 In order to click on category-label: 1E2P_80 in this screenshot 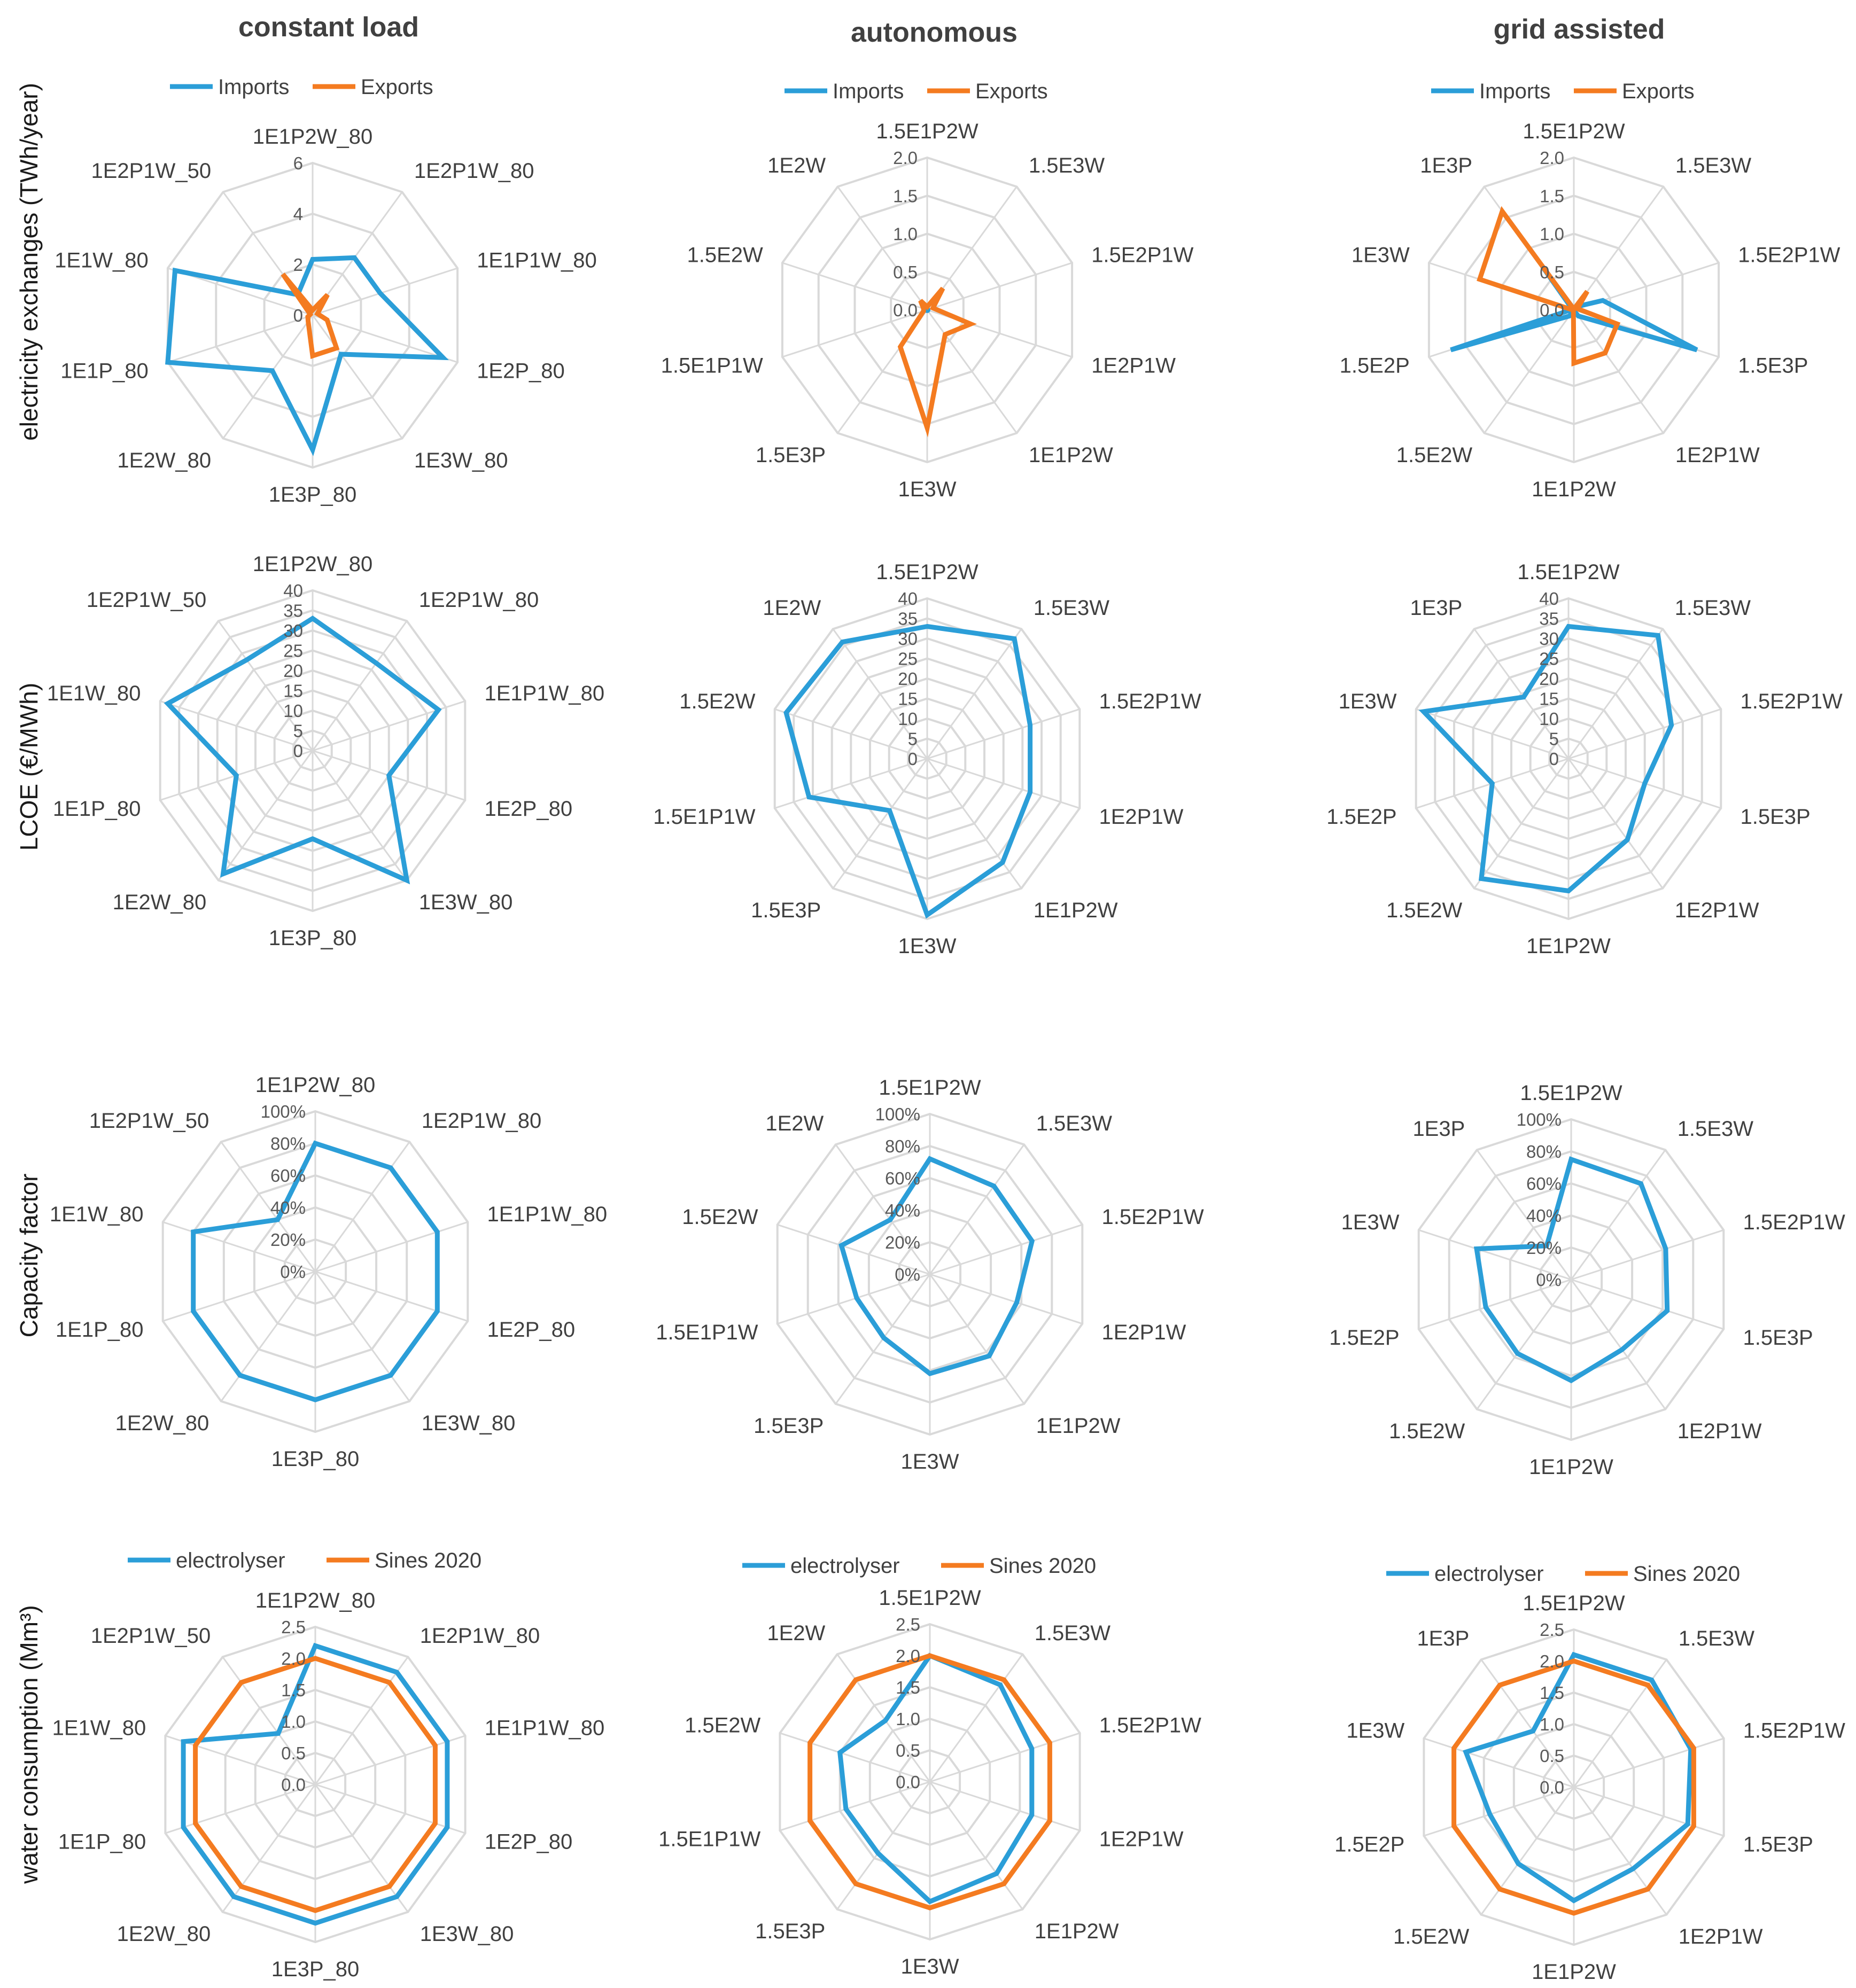, I will do `click(529, 1842)`.